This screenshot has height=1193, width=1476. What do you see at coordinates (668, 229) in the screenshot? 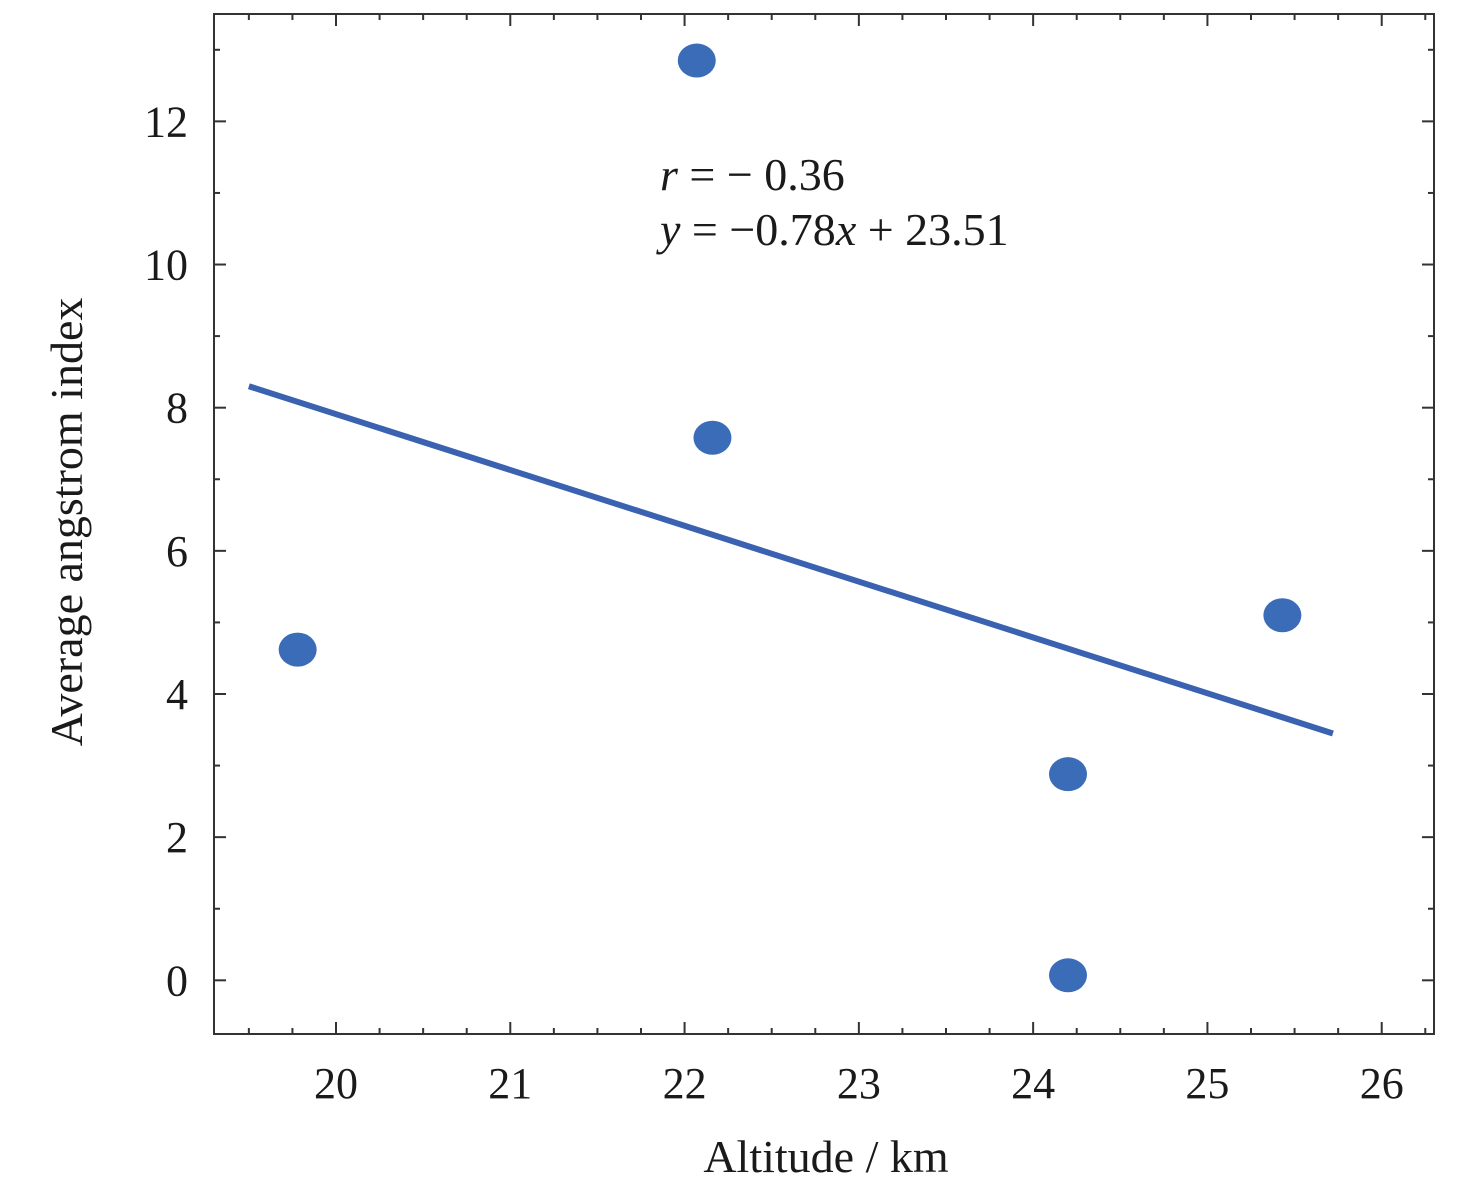
I see `eq-y-symbol: y` at bounding box center [668, 229].